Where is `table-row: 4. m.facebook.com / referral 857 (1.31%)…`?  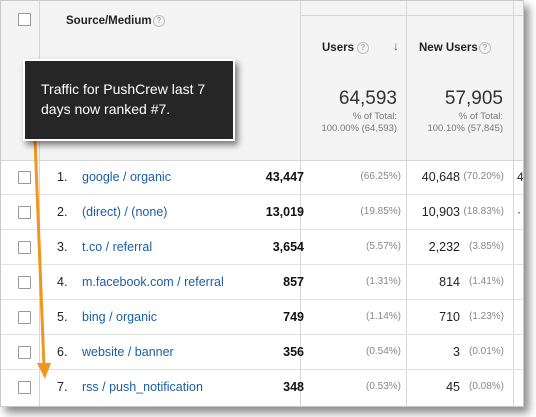
table-row: 4. m.facebook.com / referral 857 (1.31%)… is located at coordinates (262, 282).